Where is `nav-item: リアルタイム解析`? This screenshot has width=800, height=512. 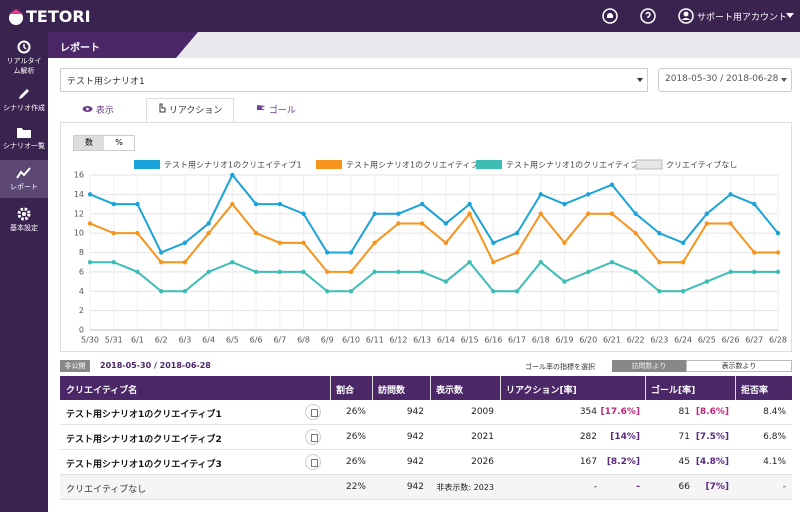
nav-item: リアルタイム解析 is located at coordinates (24, 56).